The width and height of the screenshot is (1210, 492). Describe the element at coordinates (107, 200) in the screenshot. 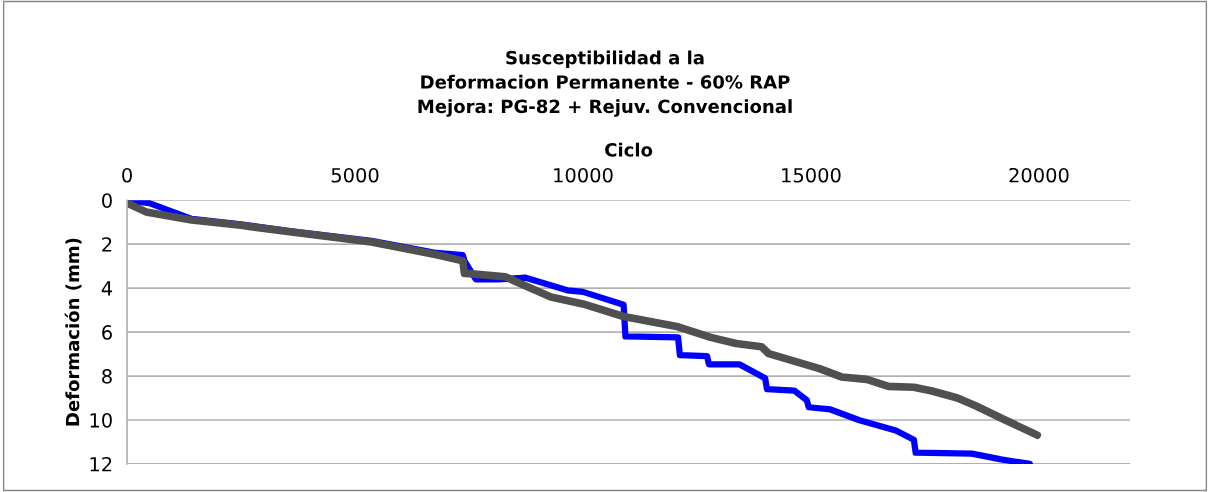

I see `y-tick-label: 0` at that location.